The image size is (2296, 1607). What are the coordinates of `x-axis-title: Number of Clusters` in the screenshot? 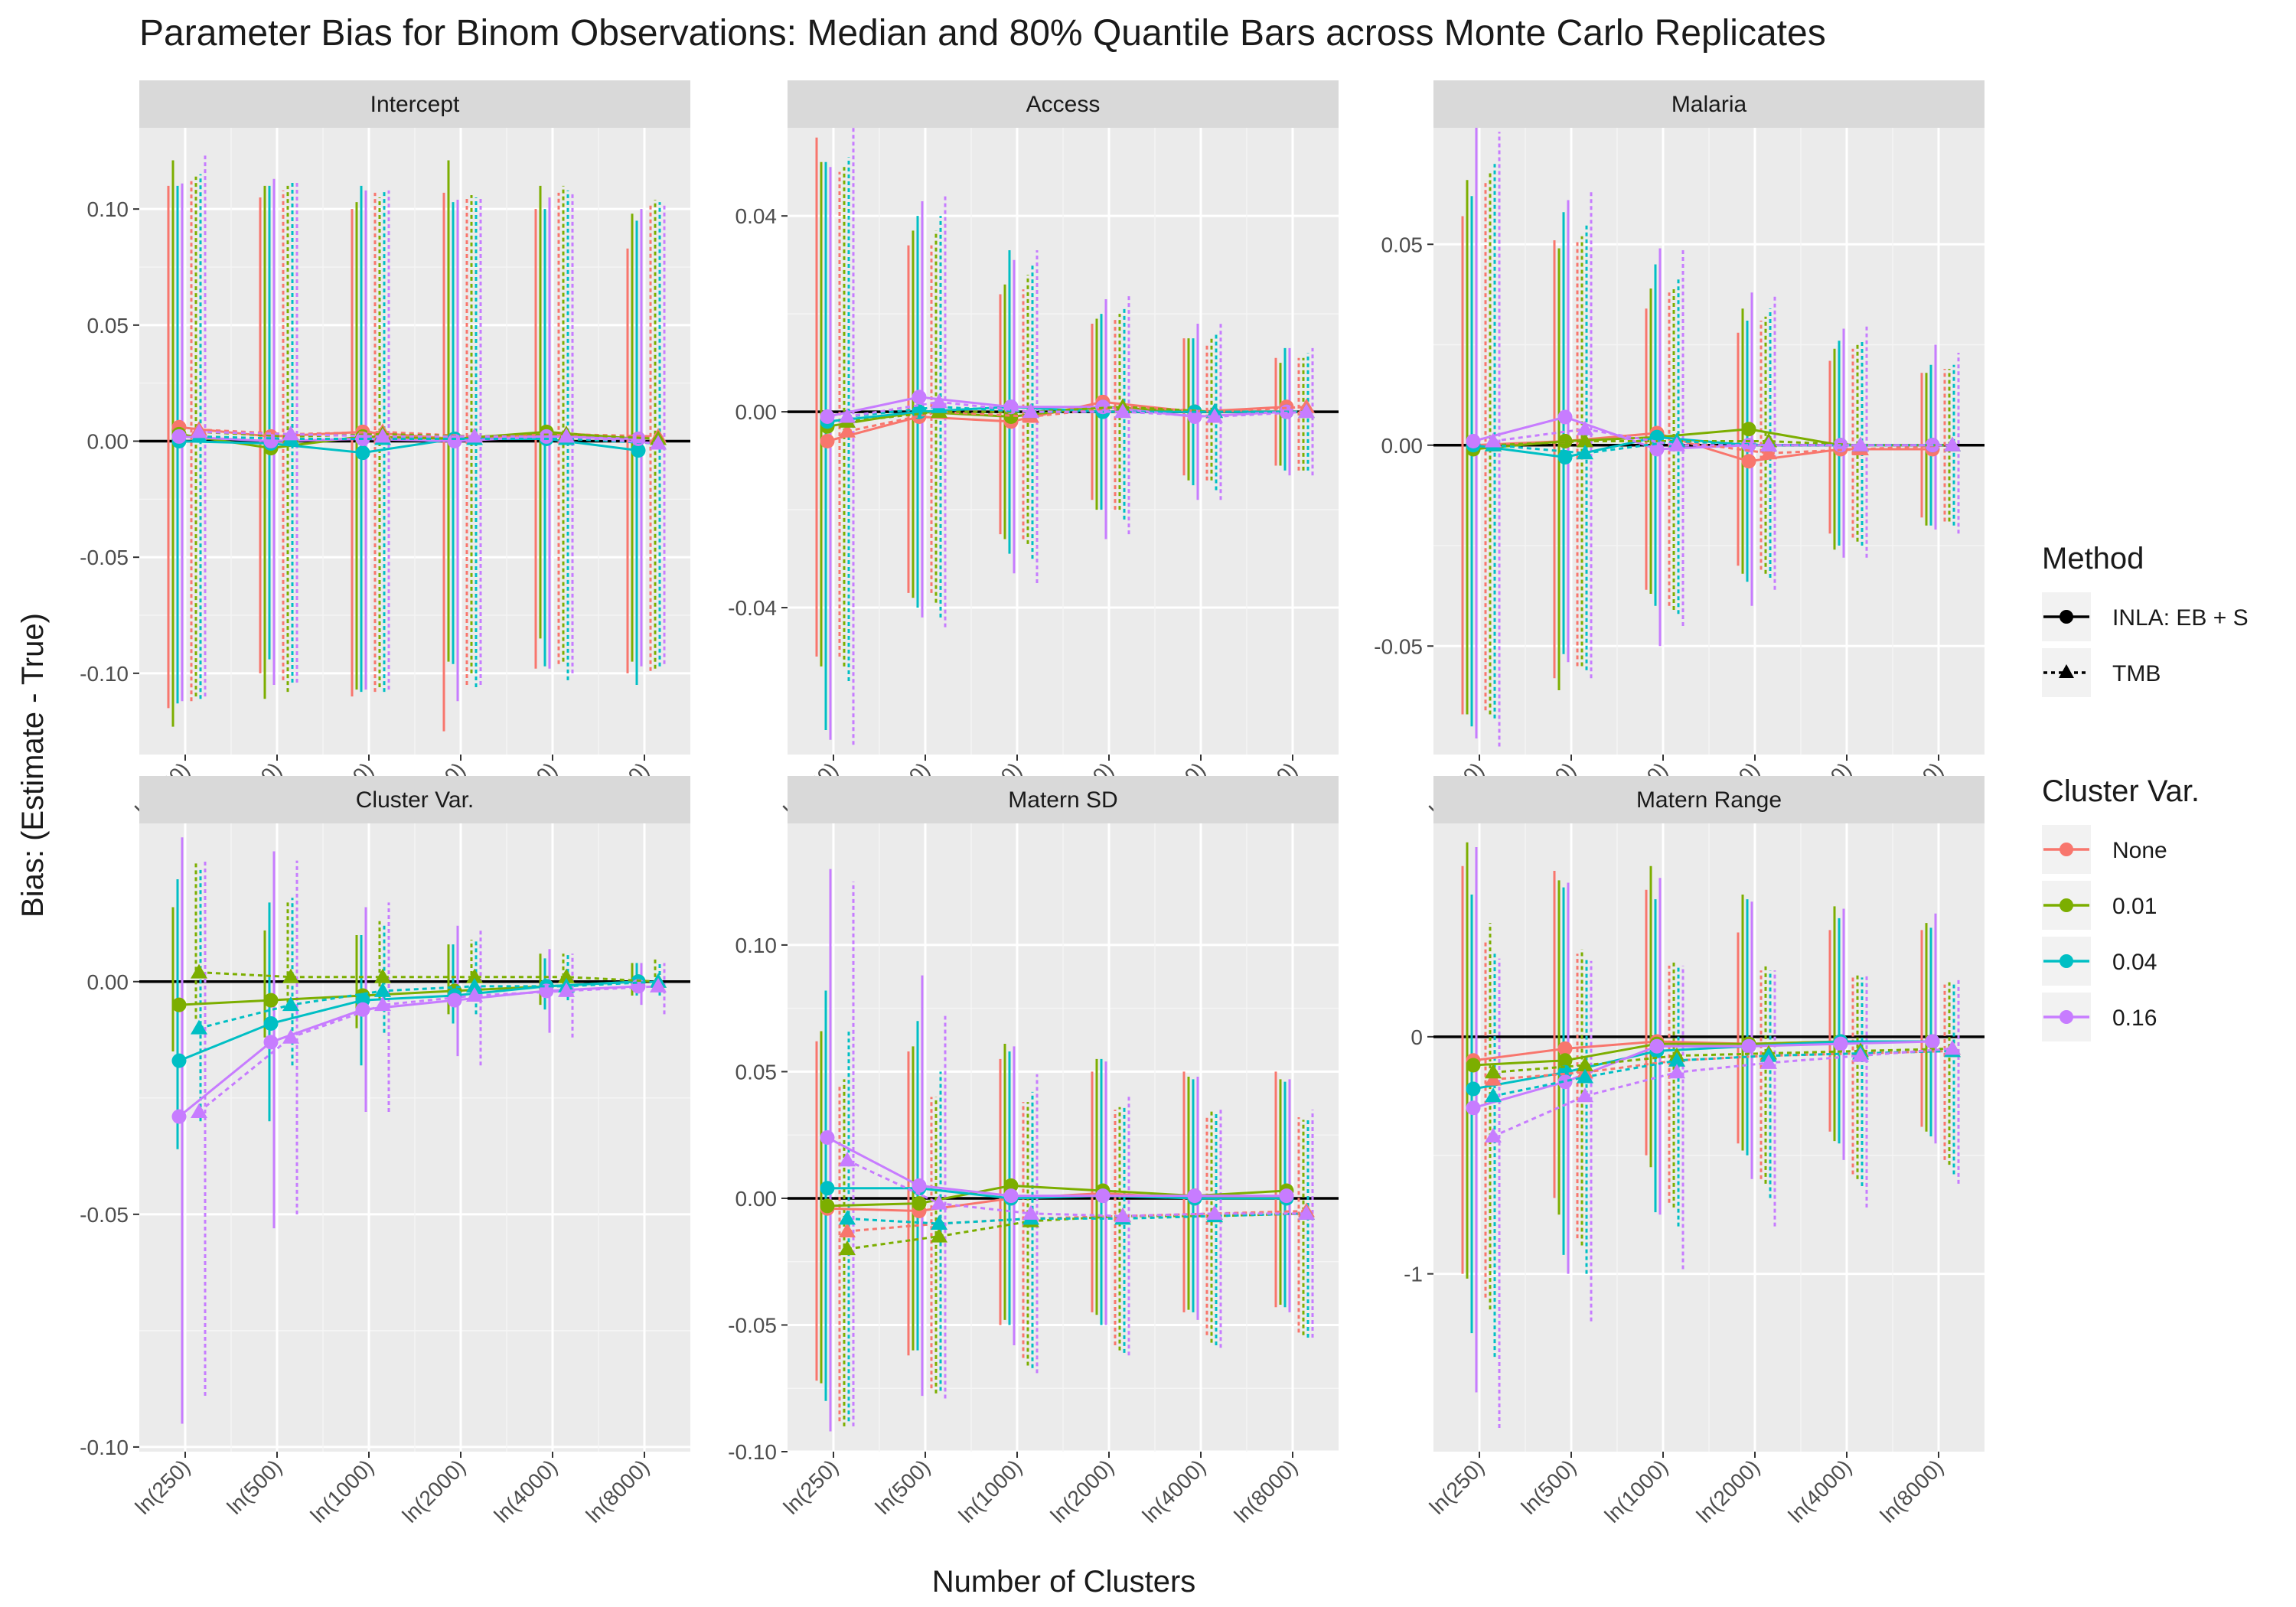 It's located at (1064, 1582).